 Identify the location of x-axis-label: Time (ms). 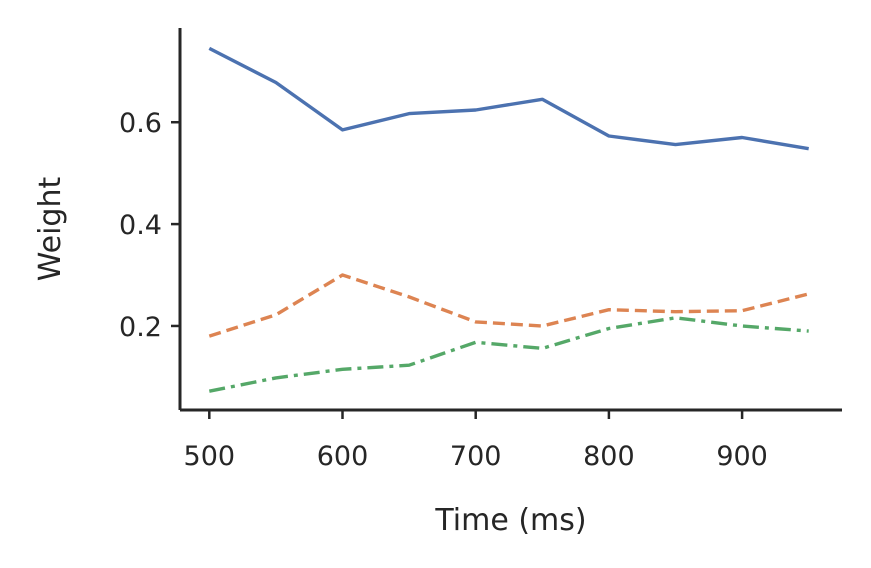
(510, 520).